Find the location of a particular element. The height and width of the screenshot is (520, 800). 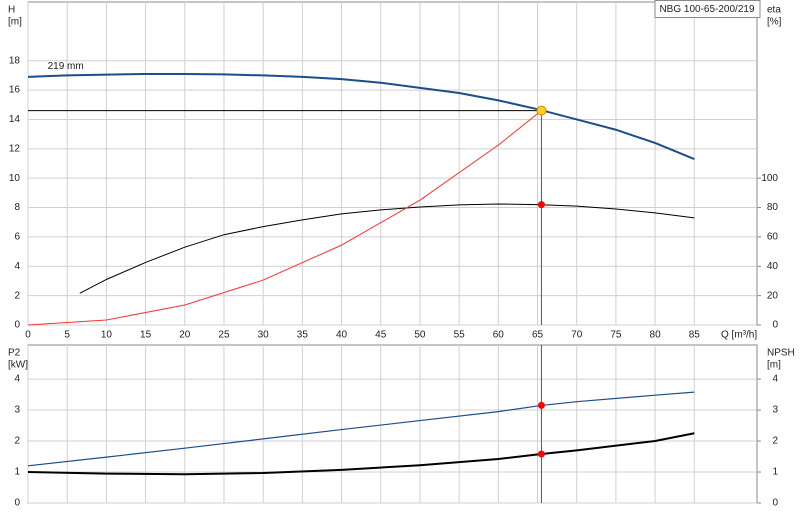

y2-tick-label: 4 is located at coordinates (775, 379).